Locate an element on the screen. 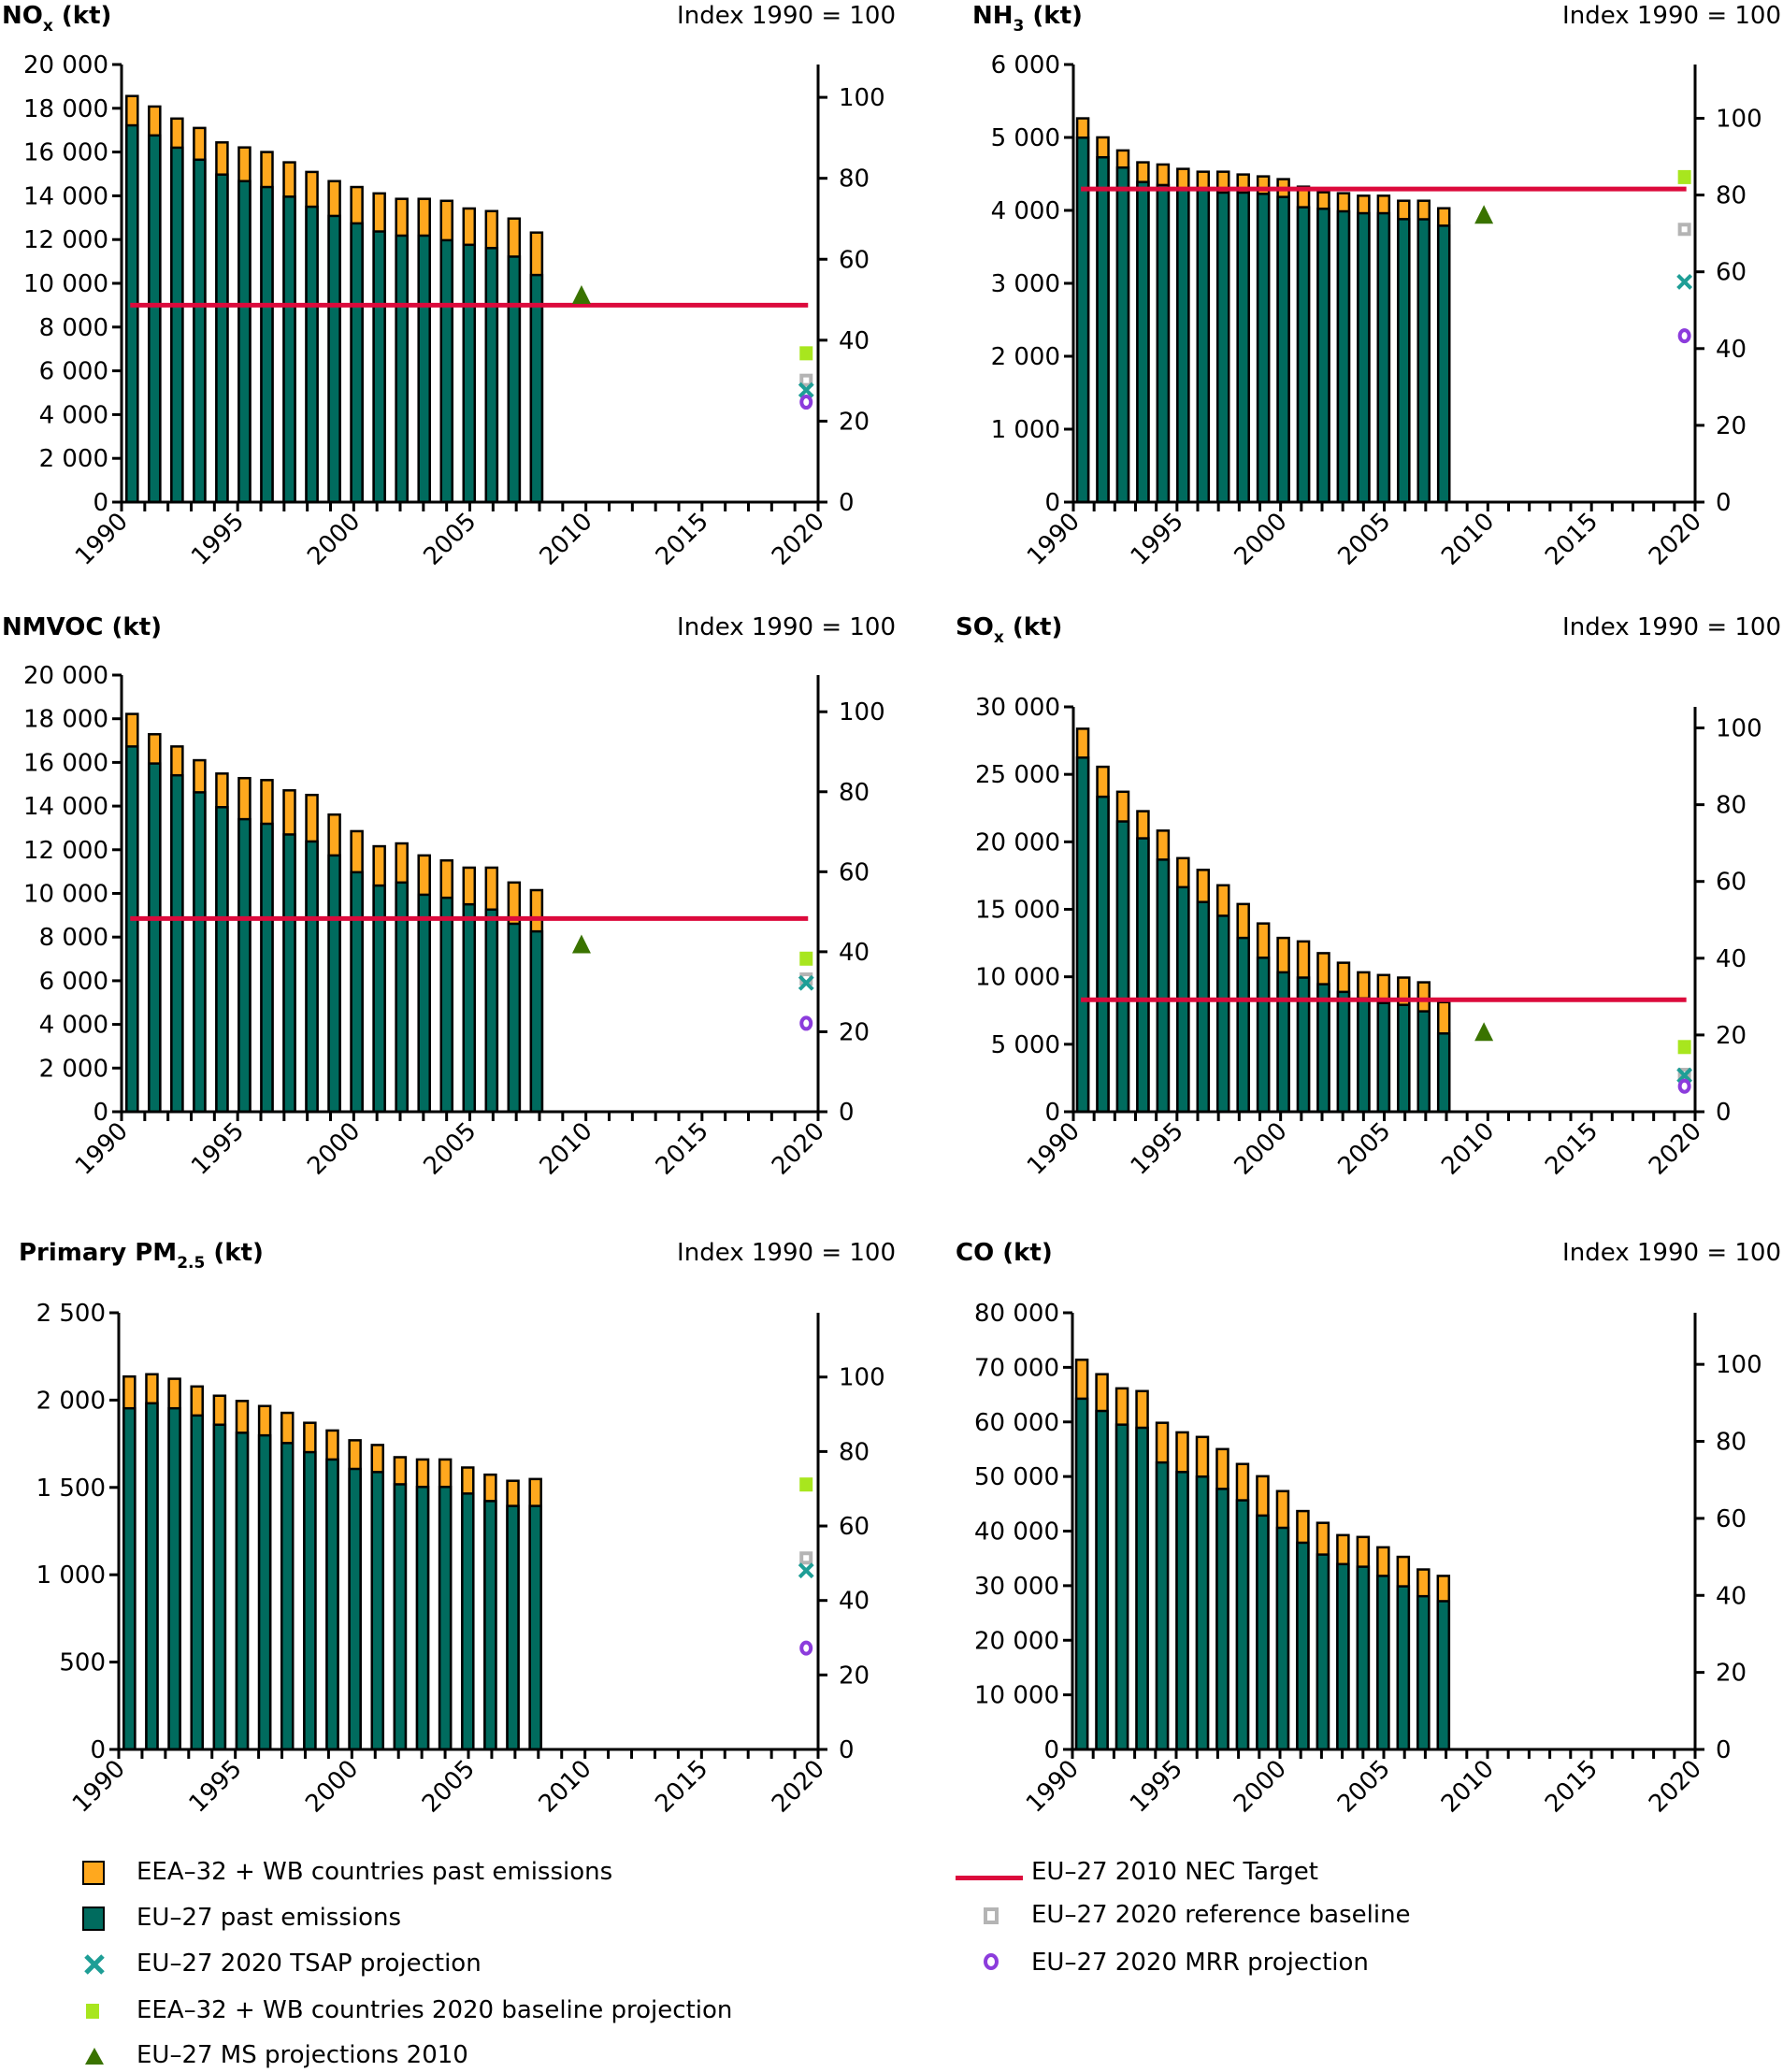 This screenshot has width=1783, height=2072. bar-eu27-past-2005 is located at coordinates (1383, 1057).